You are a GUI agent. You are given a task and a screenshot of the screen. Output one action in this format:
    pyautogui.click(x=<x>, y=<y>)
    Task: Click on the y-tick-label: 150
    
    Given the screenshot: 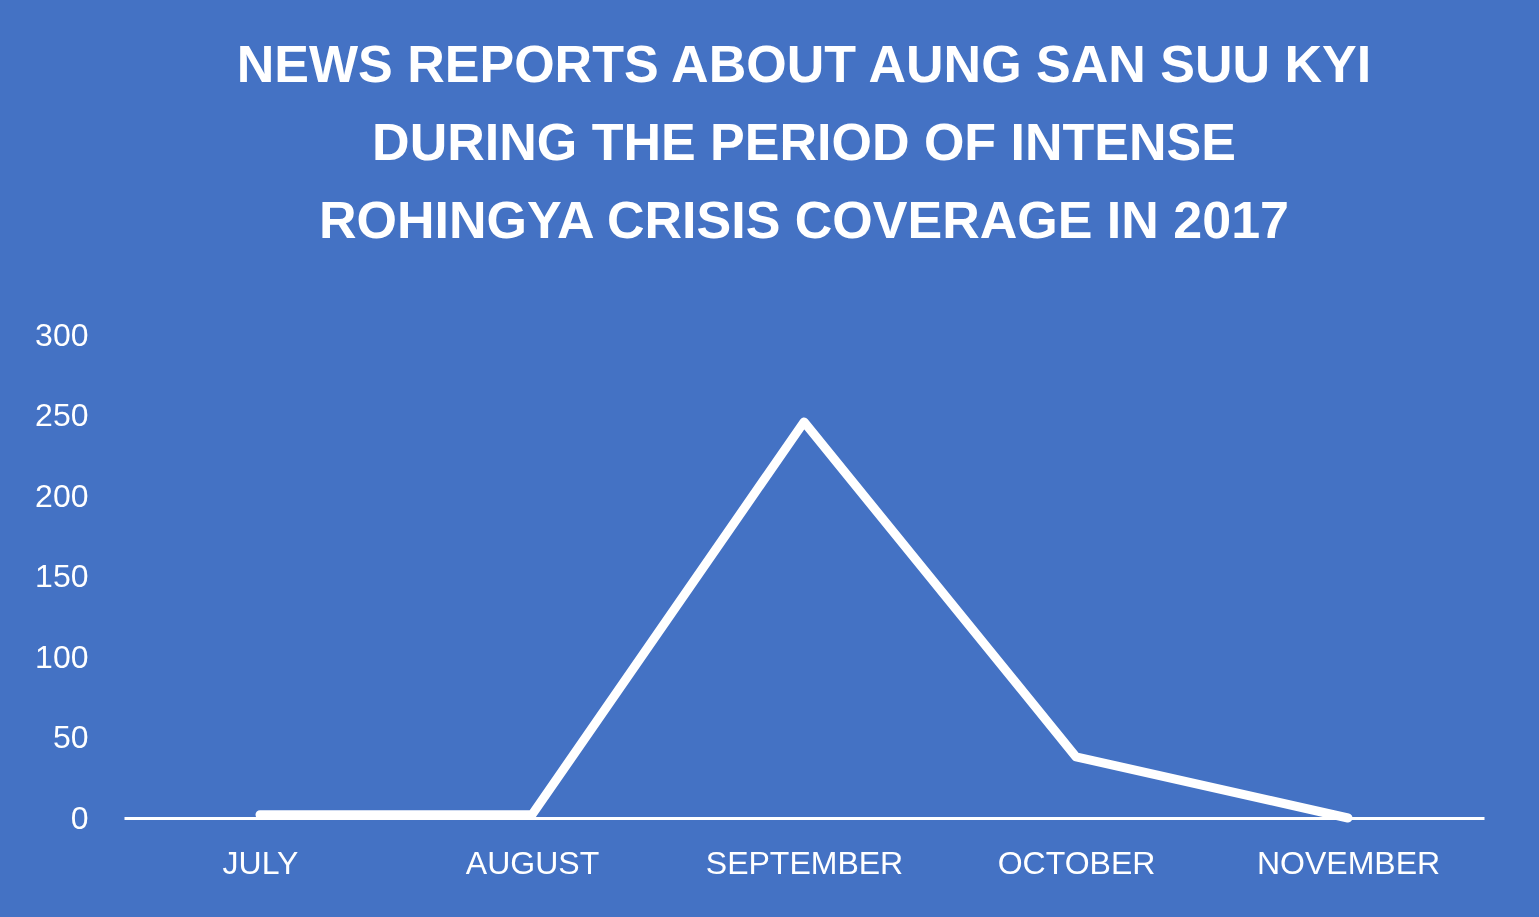 What is the action you would take?
    pyautogui.click(x=62, y=576)
    